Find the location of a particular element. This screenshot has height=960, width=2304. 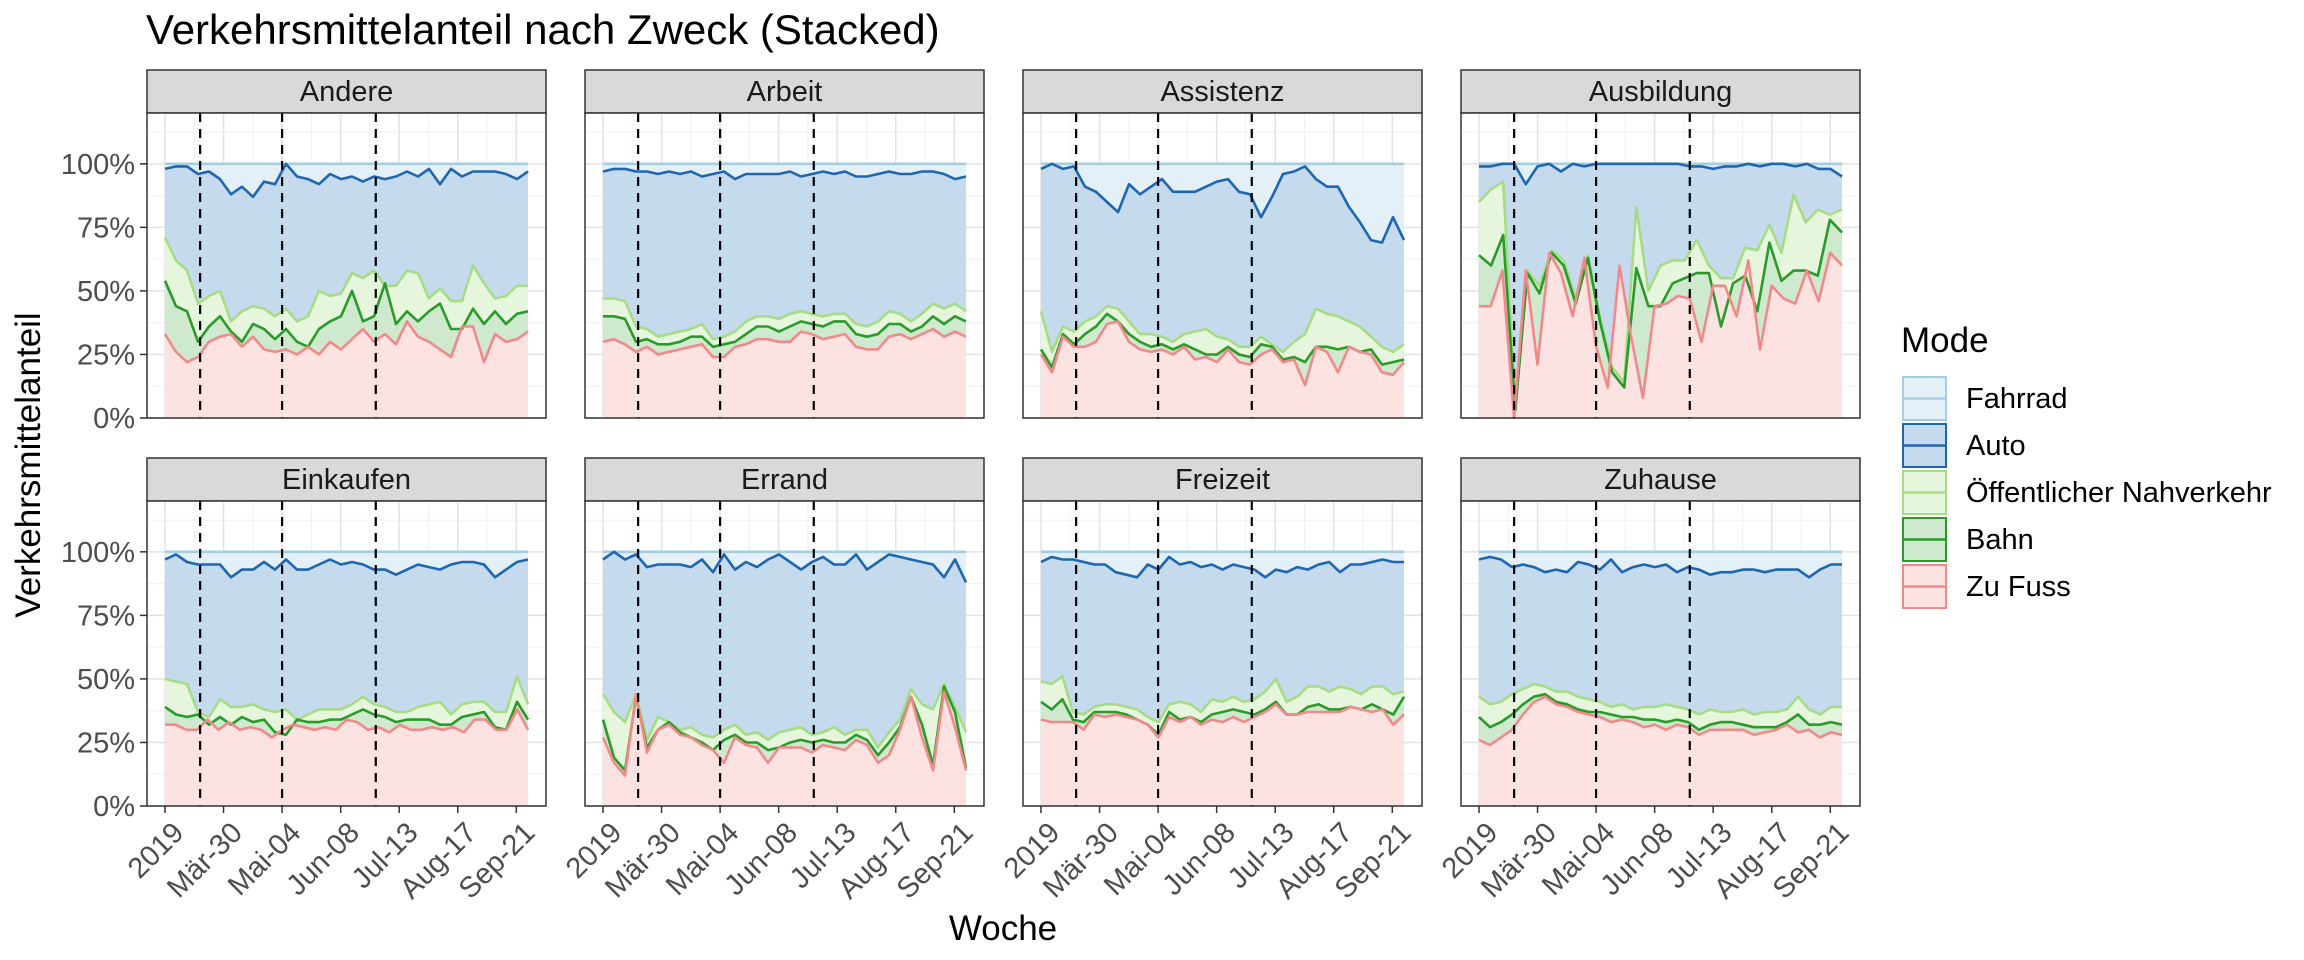

legend-label-oeffentlicher-nahverkehr: Öffentlicher Nahverkehr is located at coordinates (2119, 493).